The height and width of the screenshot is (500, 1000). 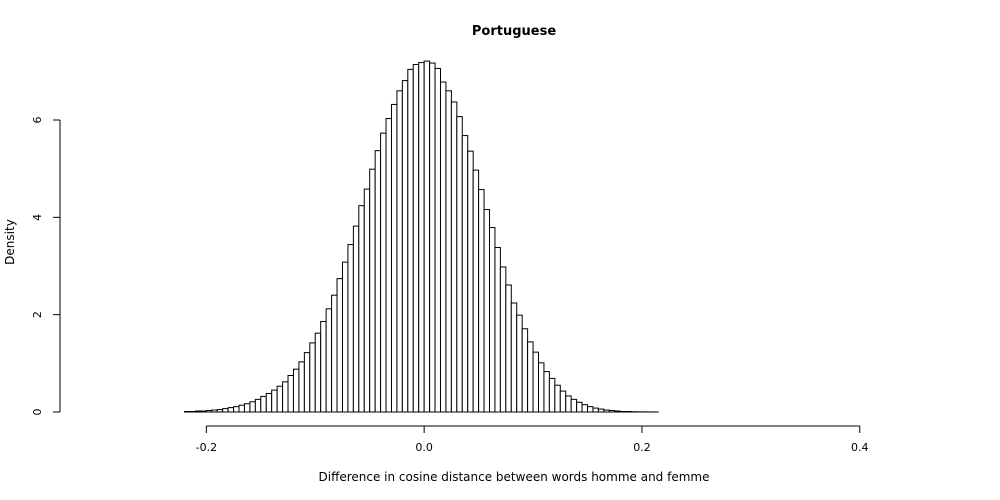 What do you see at coordinates (46, 266) in the screenshot?
I see `y-axis: 0 2 4 6` at bounding box center [46, 266].